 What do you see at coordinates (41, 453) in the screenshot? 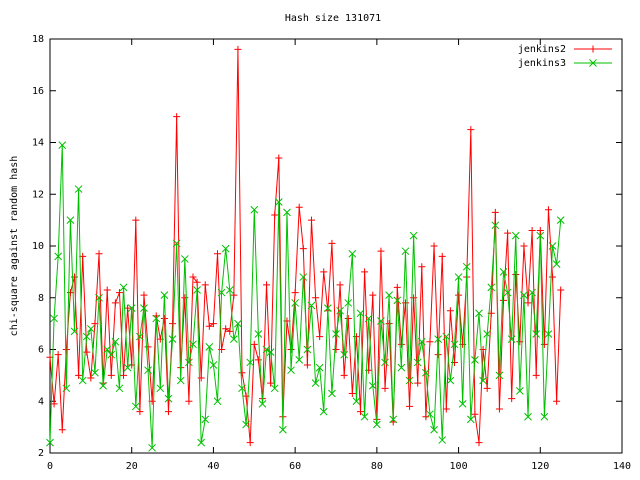
I see `y-tick-label: 2` at bounding box center [41, 453].